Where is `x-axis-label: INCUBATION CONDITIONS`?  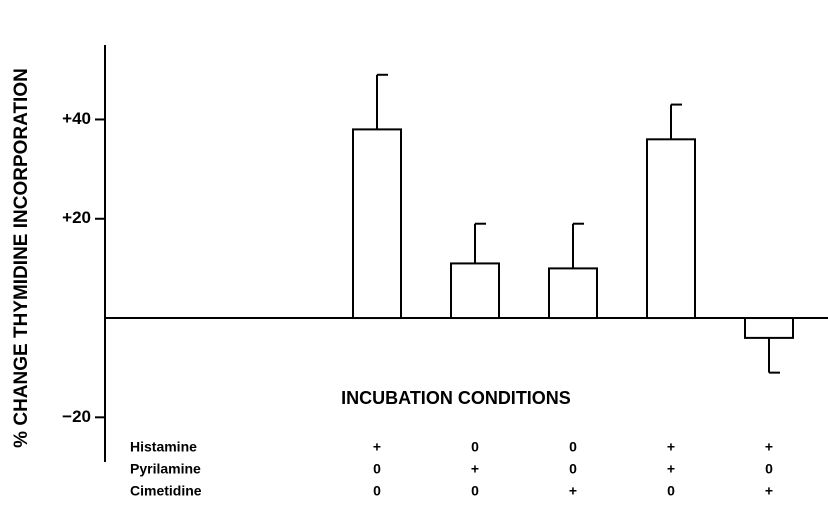
x-axis-label: INCUBATION CONDITIONS is located at coordinates (456, 398).